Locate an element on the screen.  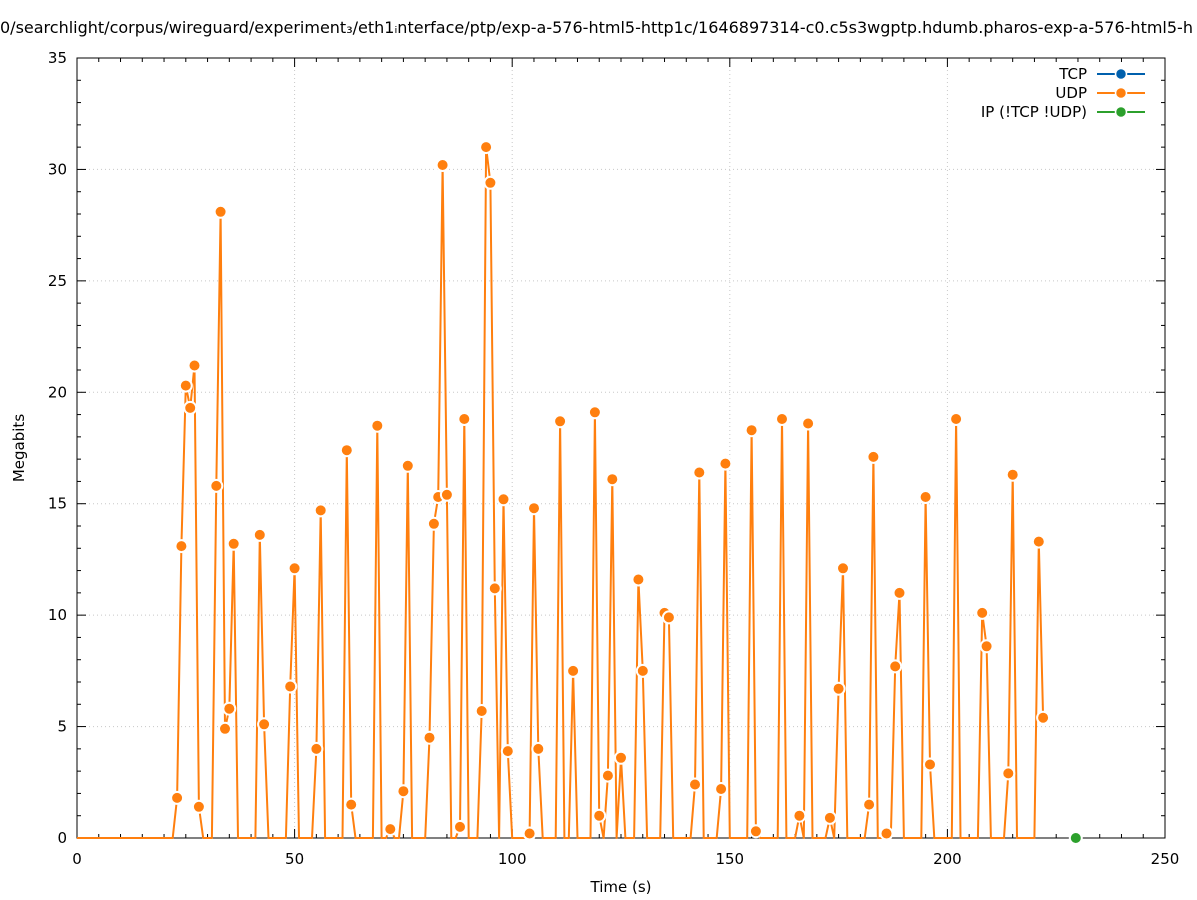
legend-label: IP (!TCP !UDP) is located at coordinates (1034, 112).